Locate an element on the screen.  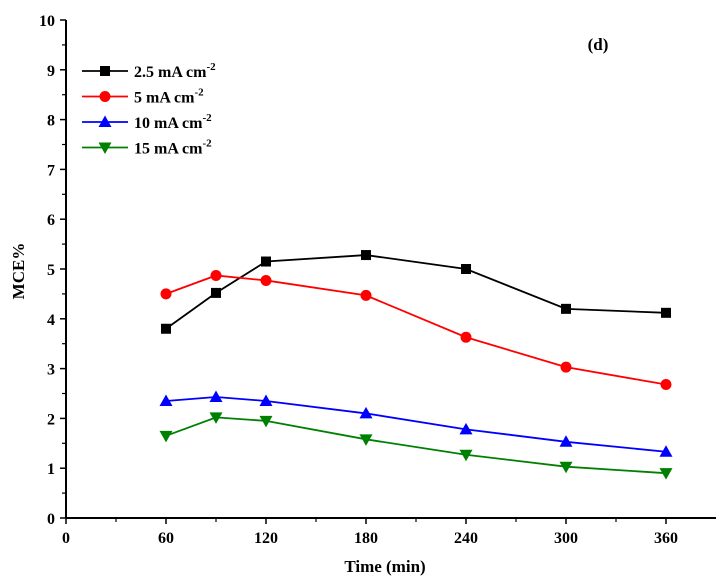
y-tick-label: 7 is located at coordinates (51, 170).